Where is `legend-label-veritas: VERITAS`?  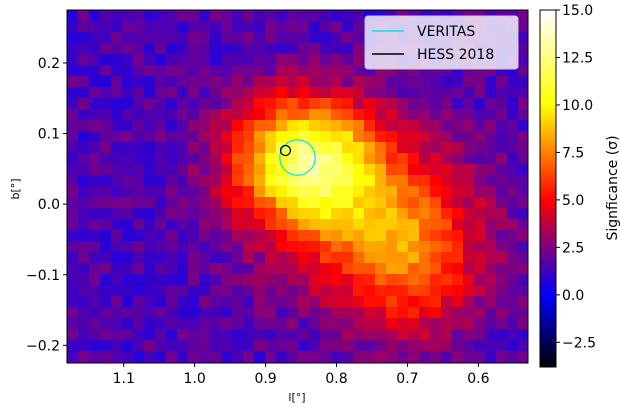
legend-label-veritas: VERITAS is located at coordinates (446, 32).